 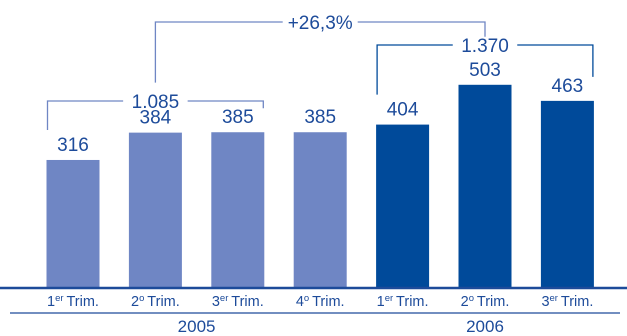 I want to click on value-label-0: 316, so click(x=73, y=145).